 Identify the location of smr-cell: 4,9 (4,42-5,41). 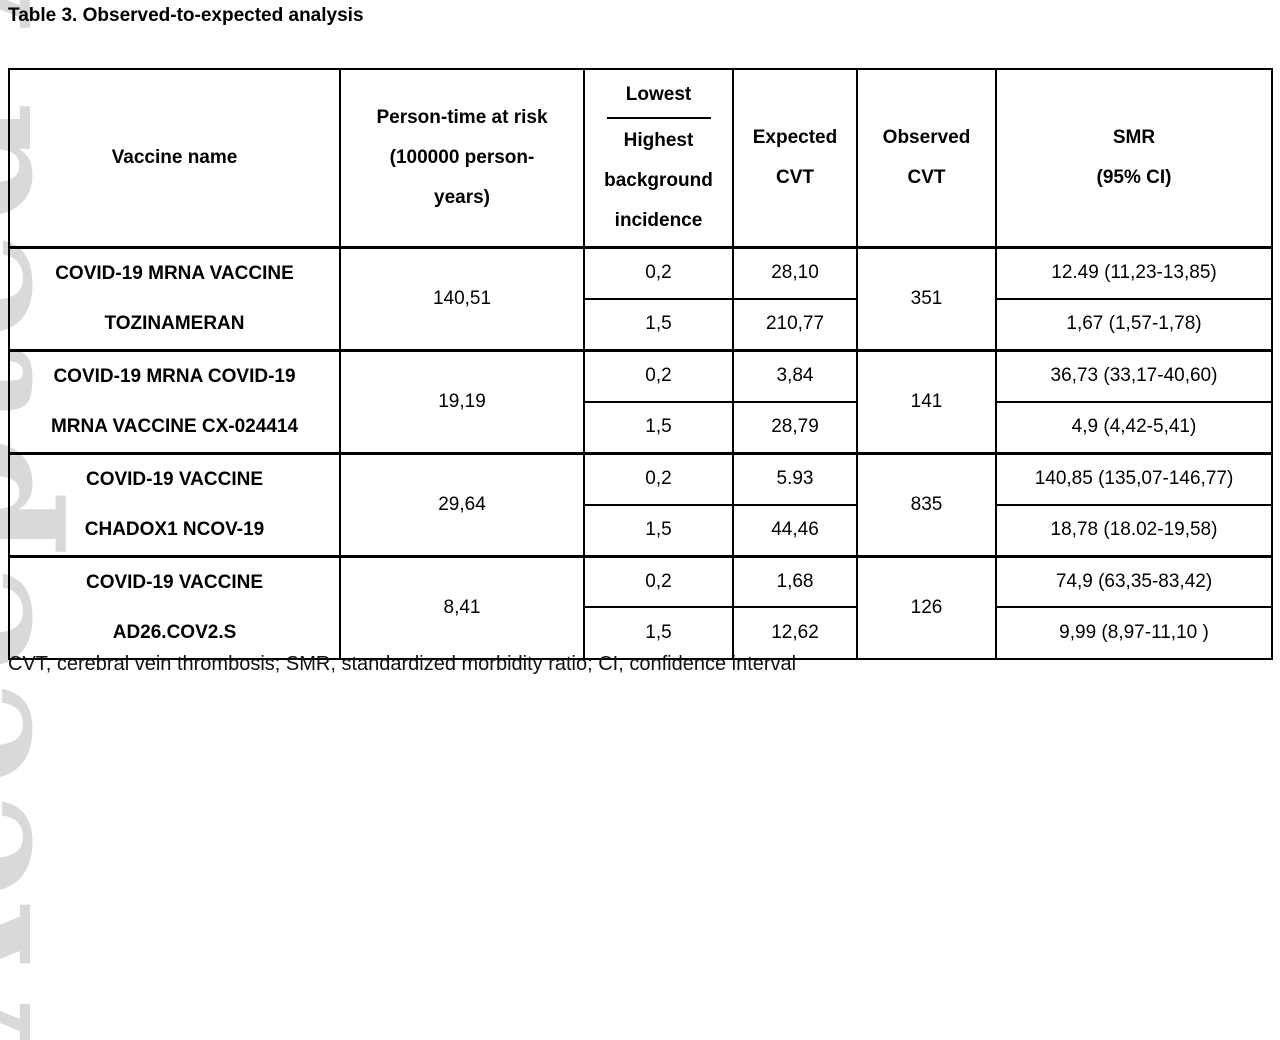
(1134, 427).